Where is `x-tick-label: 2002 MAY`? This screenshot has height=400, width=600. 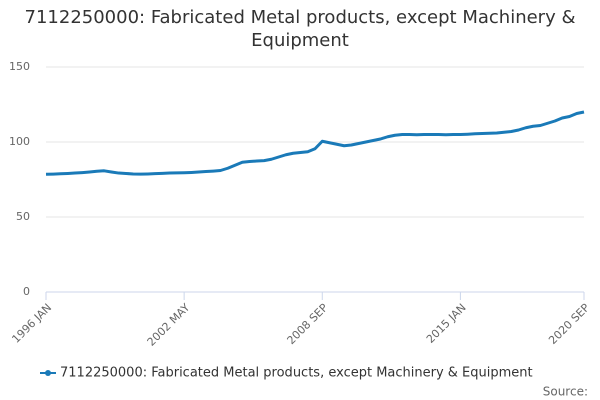
x-tick-label: 2002 MAY is located at coordinates (169, 325).